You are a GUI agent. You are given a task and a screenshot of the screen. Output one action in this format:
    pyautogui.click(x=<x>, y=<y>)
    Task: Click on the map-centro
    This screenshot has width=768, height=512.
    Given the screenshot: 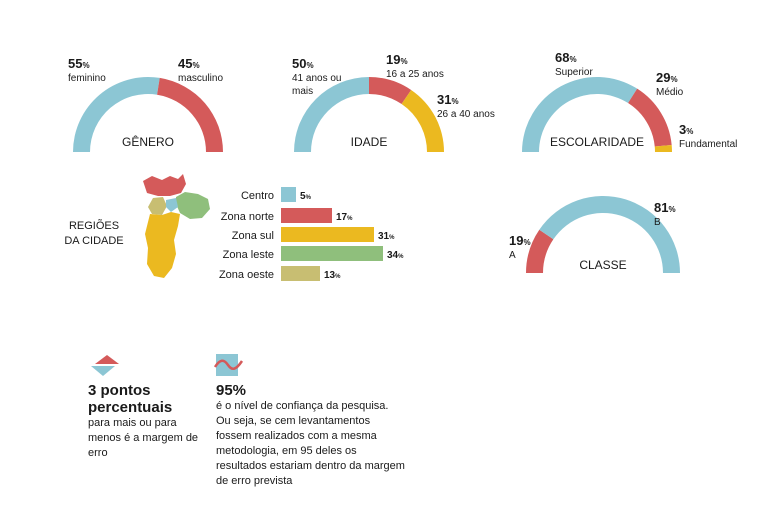 What is the action you would take?
    pyautogui.click(x=172, y=205)
    